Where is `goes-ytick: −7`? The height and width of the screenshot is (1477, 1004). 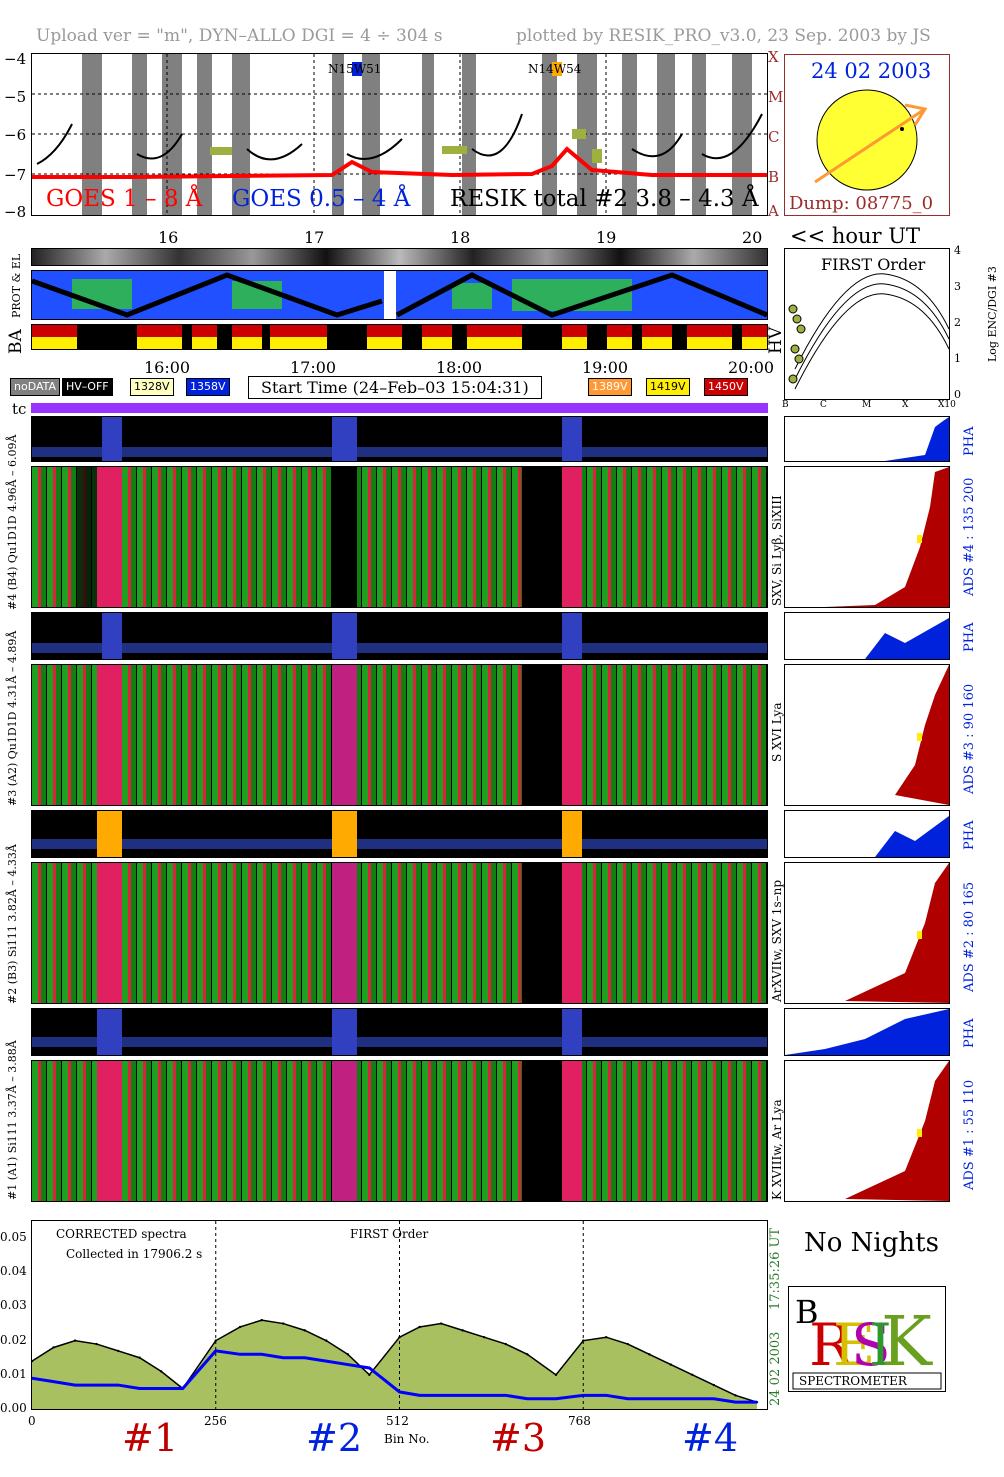
goes-ytick: −7 is located at coordinates (15, 175).